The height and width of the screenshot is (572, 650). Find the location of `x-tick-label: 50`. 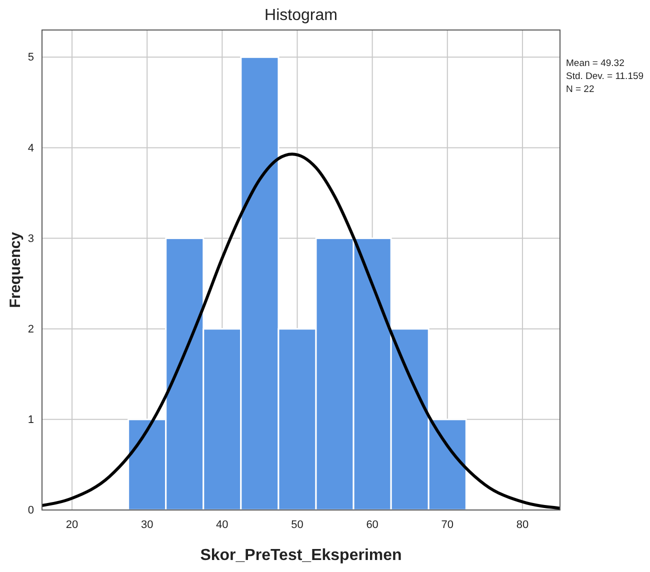

x-tick-label: 50 is located at coordinates (297, 524).